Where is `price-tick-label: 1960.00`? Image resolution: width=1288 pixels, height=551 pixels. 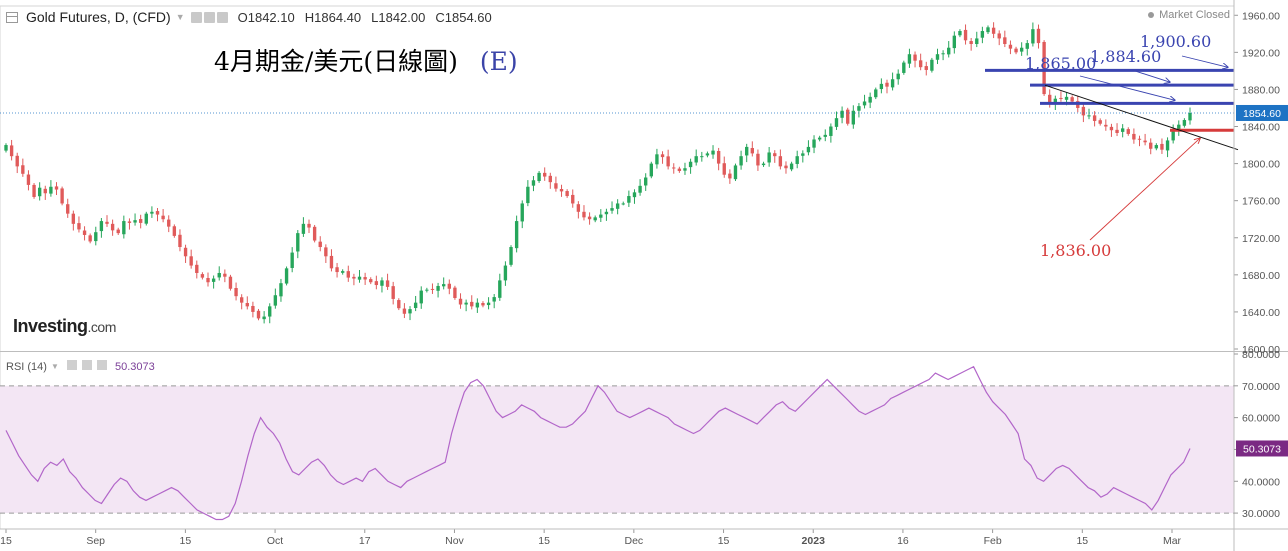 price-tick-label: 1960.00 is located at coordinates (1261, 16).